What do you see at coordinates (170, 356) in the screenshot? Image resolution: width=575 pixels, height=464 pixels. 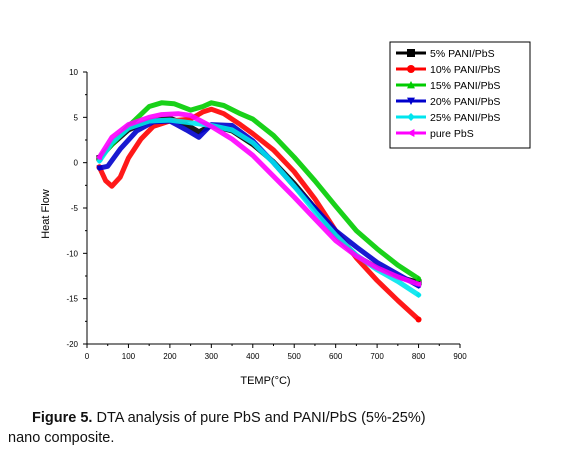 I see `x-tick-label: 200` at bounding box center [170, 356].